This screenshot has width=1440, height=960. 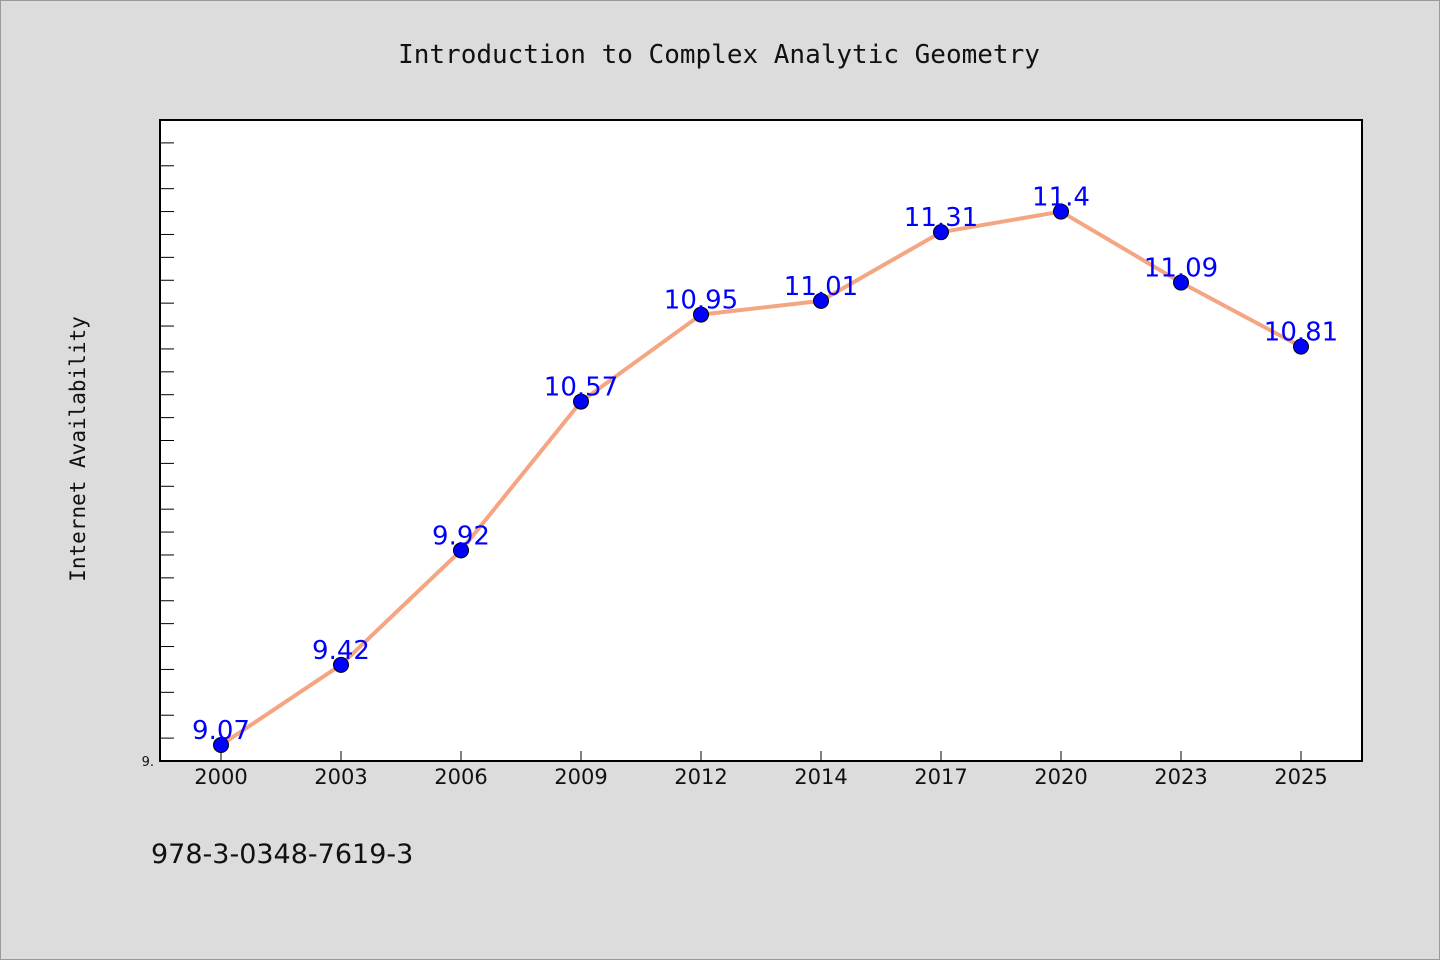 I want to click on data-label: 9.92, so click(x=461, y=536).